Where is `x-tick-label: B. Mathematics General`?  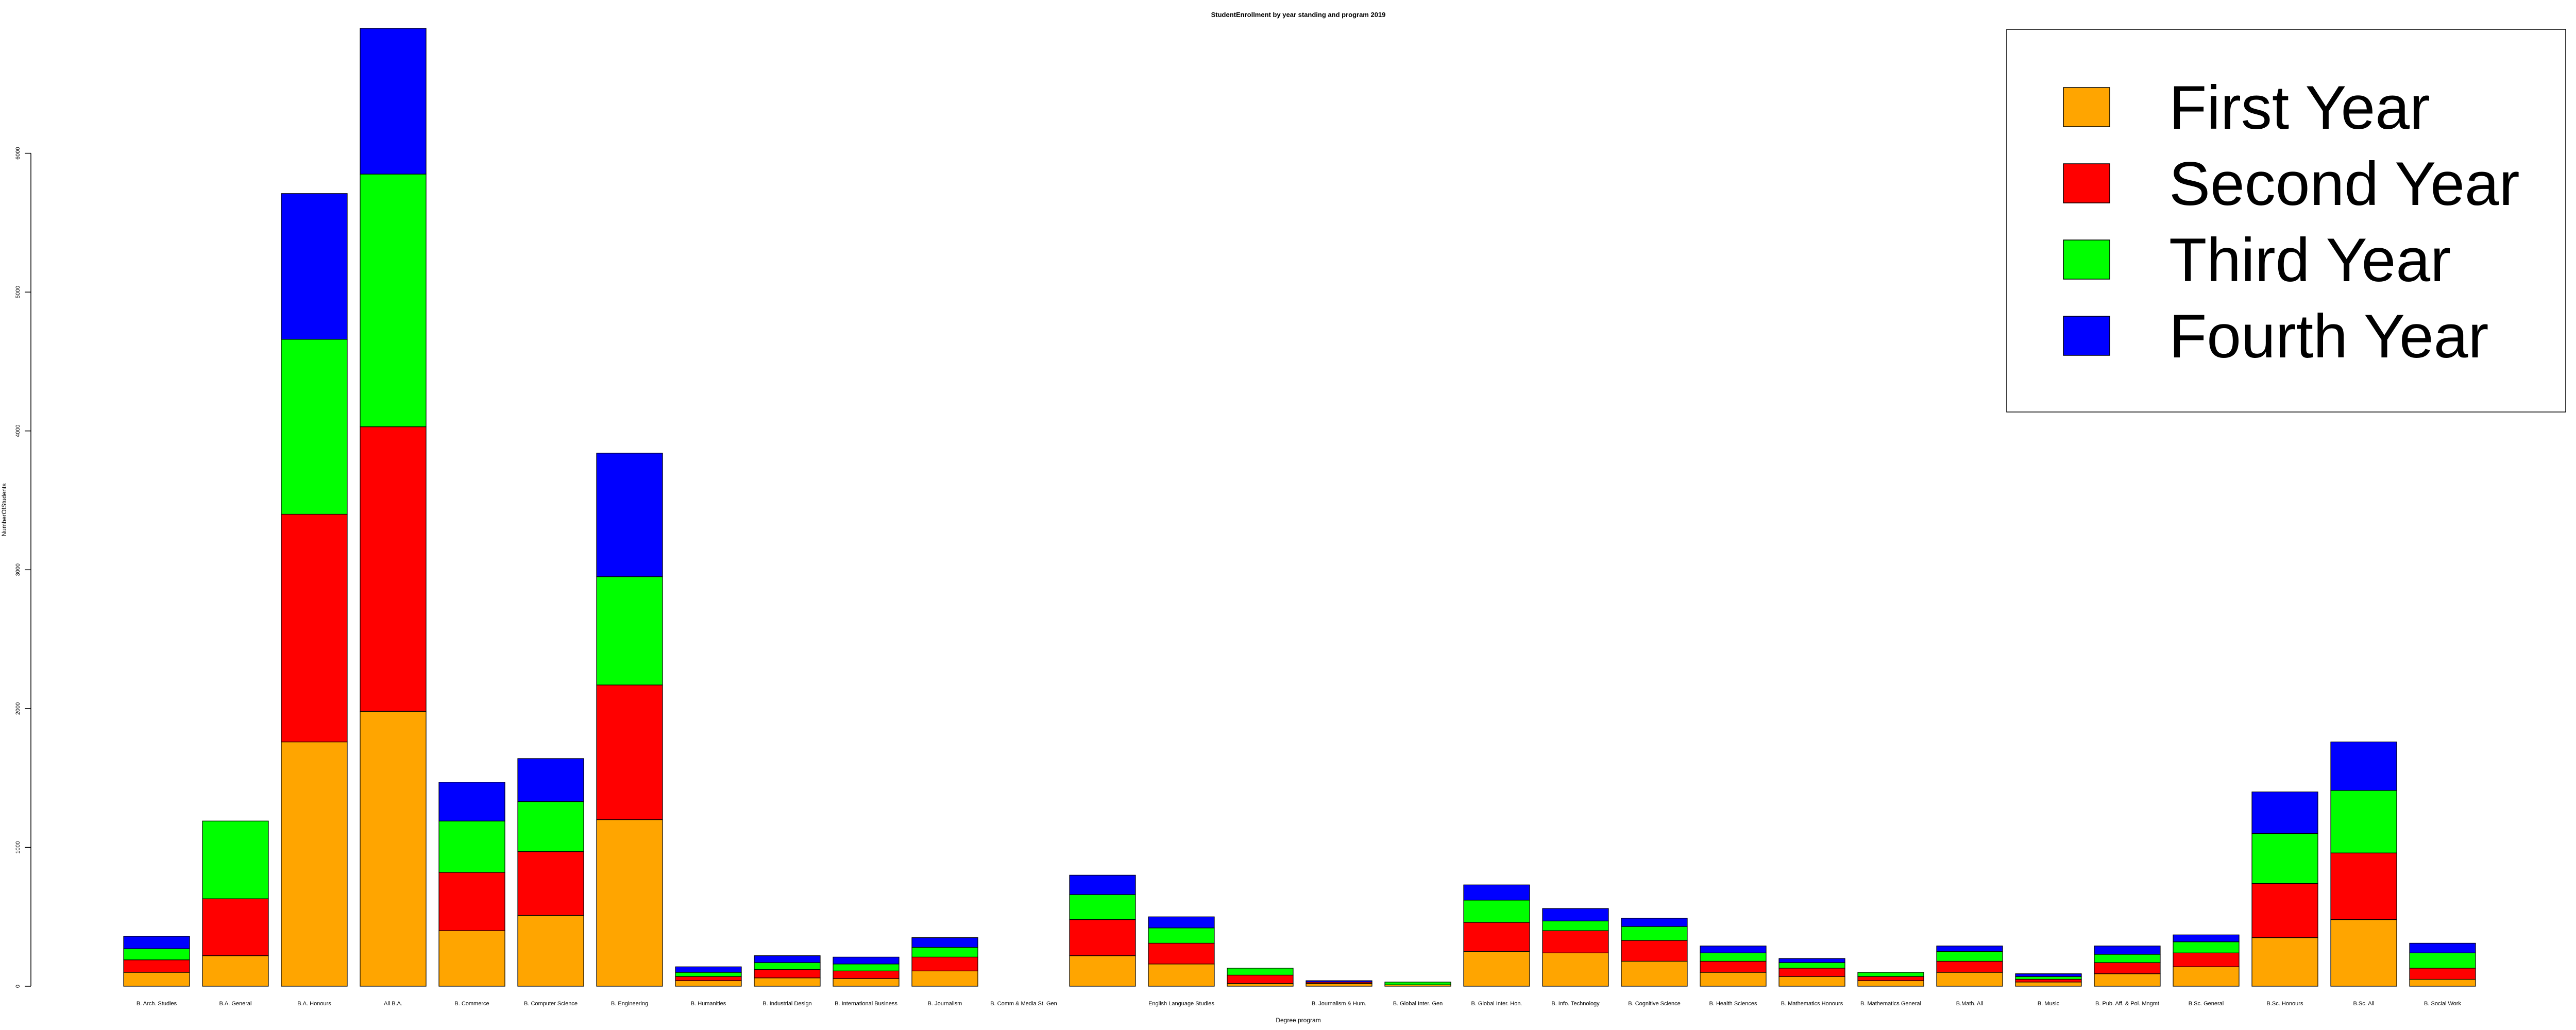
x-tick-label: B. Mathematics General is located at coordinates (1890, 1004).